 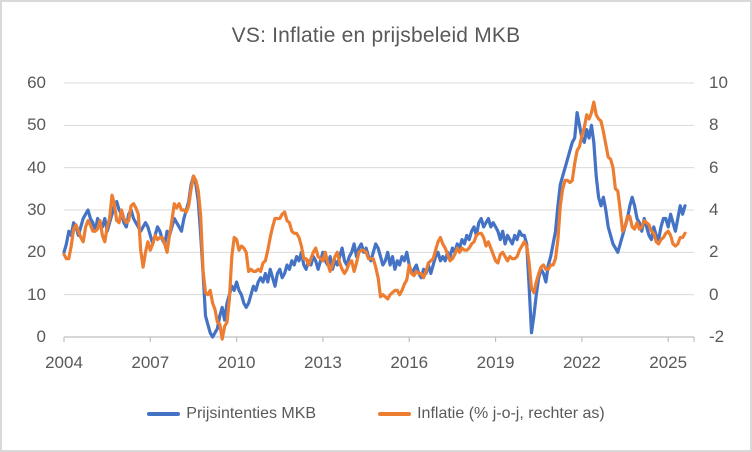 I want to click on x-axis-tick-label: 2016, so click(x=409, y=362).